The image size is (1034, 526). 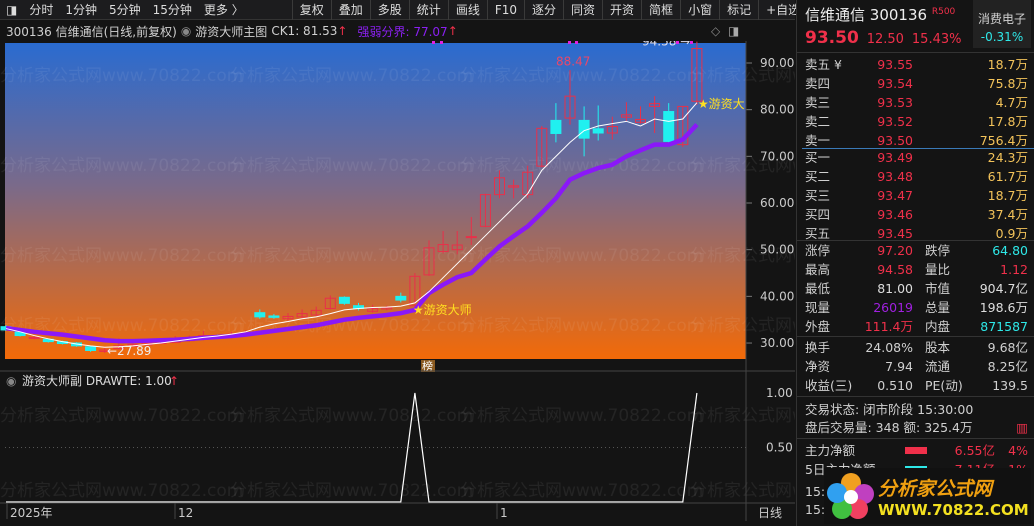 I want to click on rank-badge-text: 榜, so click(x=427, y=366).